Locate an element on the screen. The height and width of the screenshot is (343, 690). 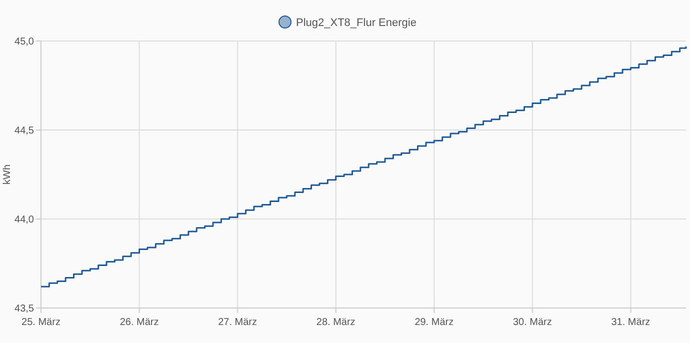
x-tick-label: 27. März is located at coordinates (238, 322).